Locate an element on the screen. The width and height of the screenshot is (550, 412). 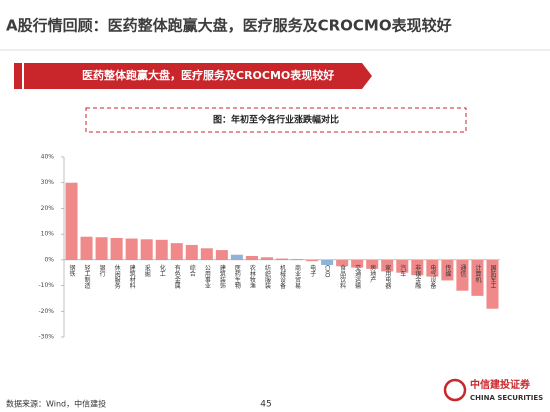
x-tick-label: 计算机 is located at coordinates (477, 274).